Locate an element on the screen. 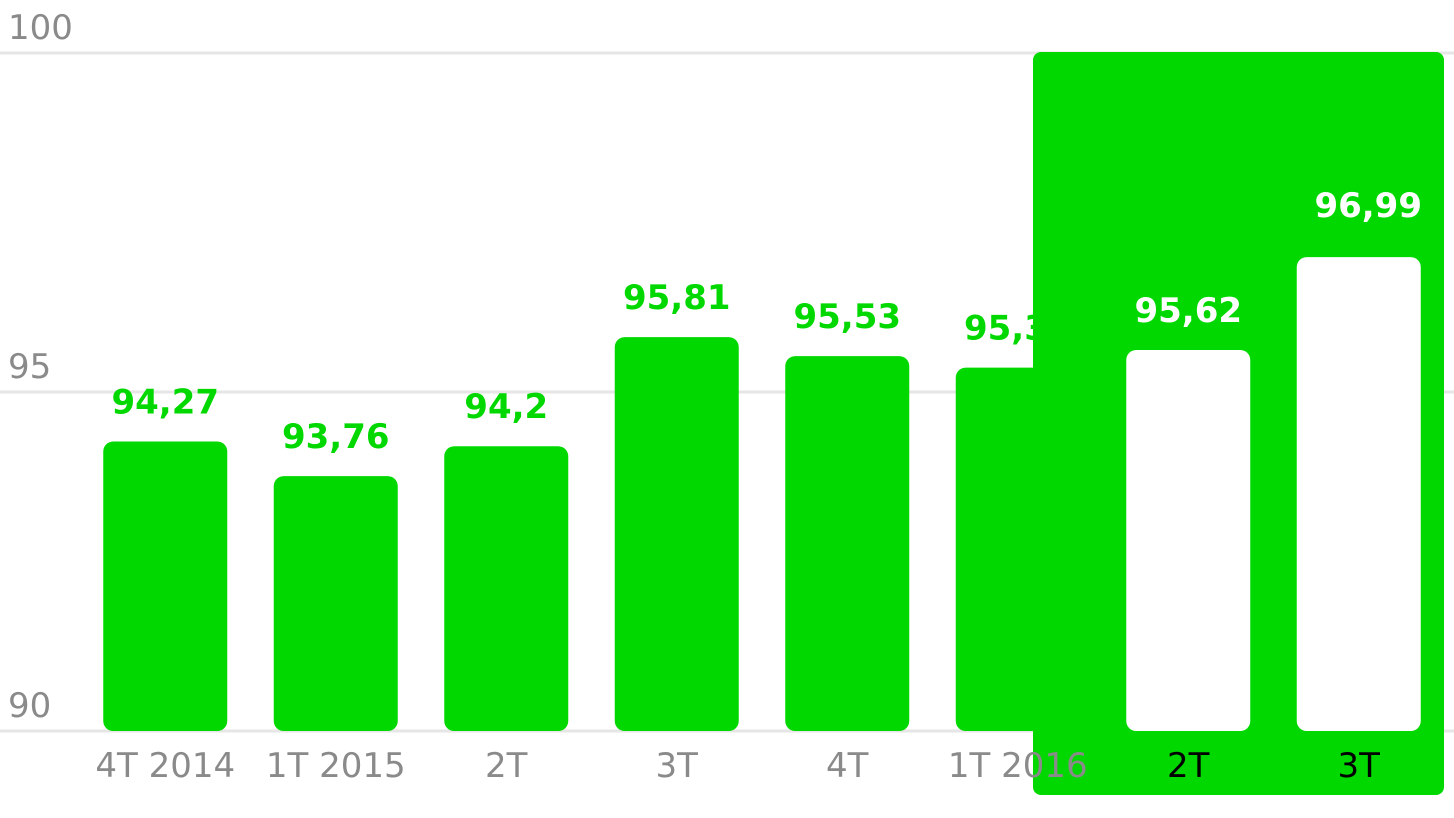 Image resolution: width=1454 pixels, height=818 pixels. value-label: 95,81 is located at coordinates (677, 298).